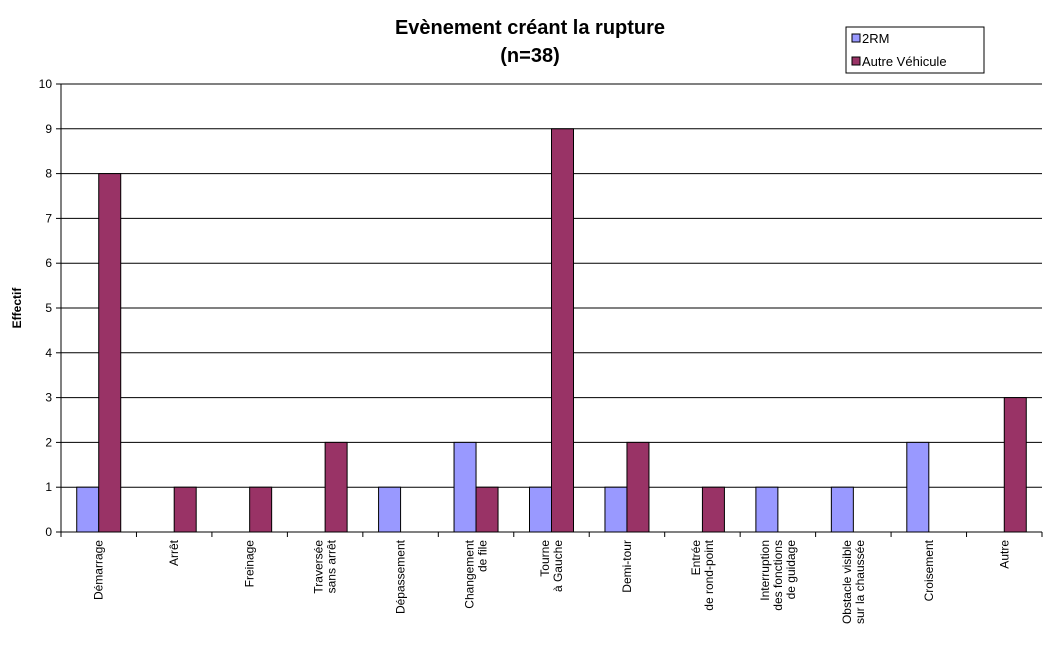  What do you see at coordinates (48, 532) in the screenshot?
I see `y-tick-label: 0` at bounding box center [48, 532].